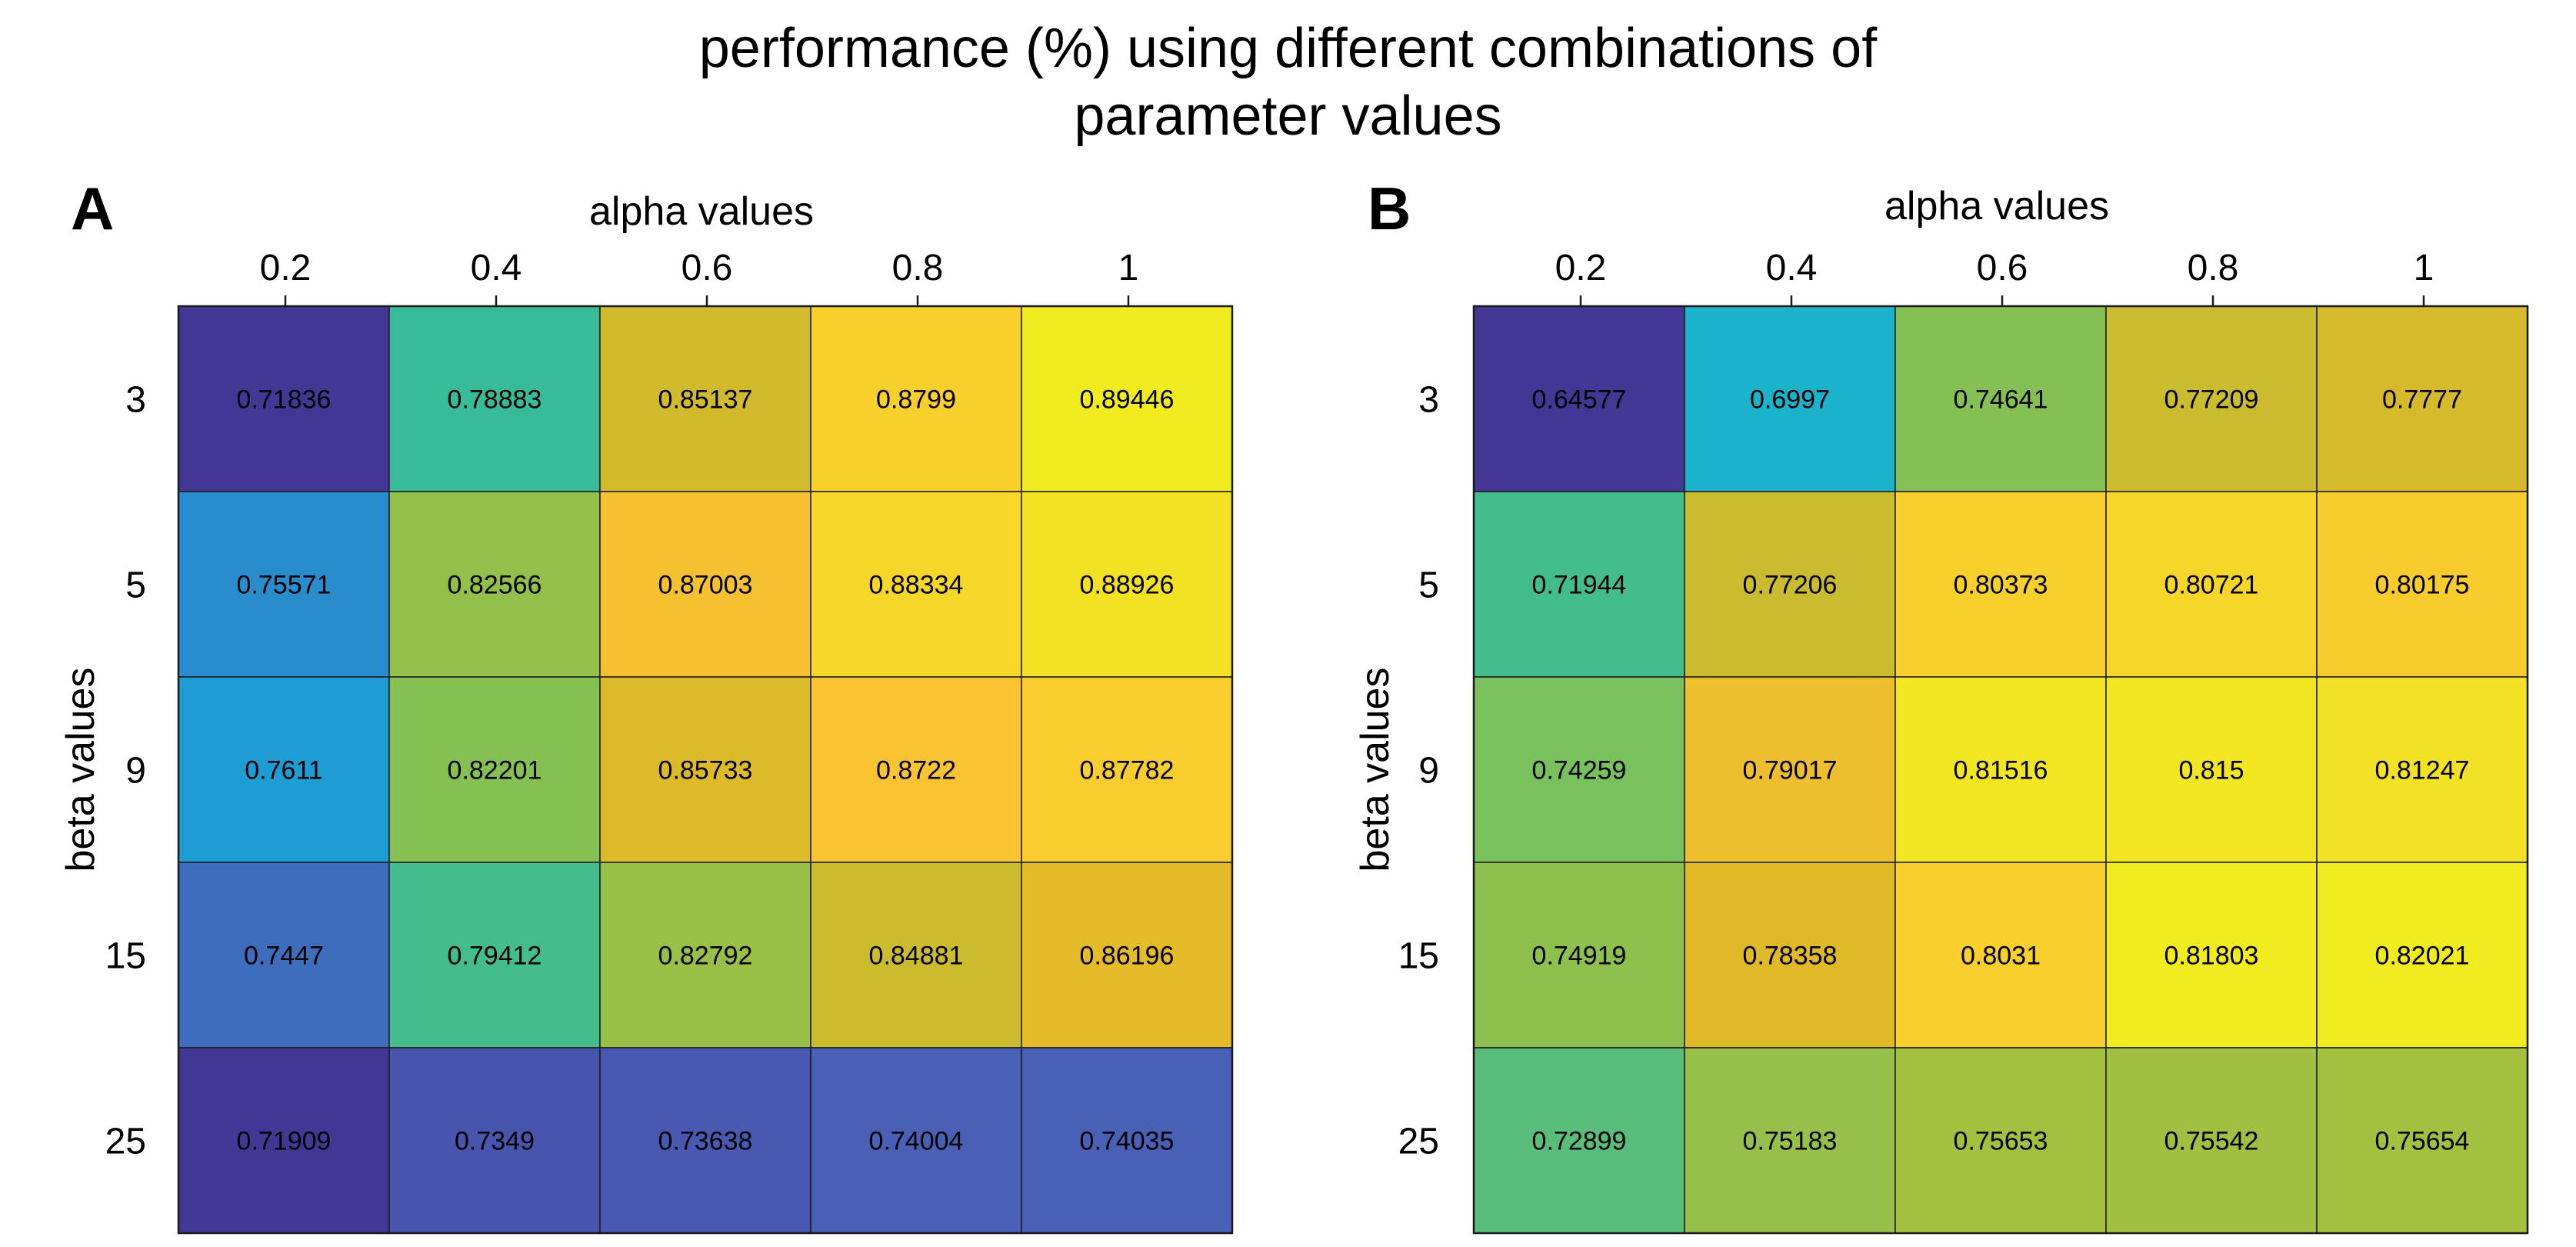  What do you see at coordinates (284, 585) in the screenshot?
I see `cell-value-label: 0.75571` at bounding box center [284, 585].